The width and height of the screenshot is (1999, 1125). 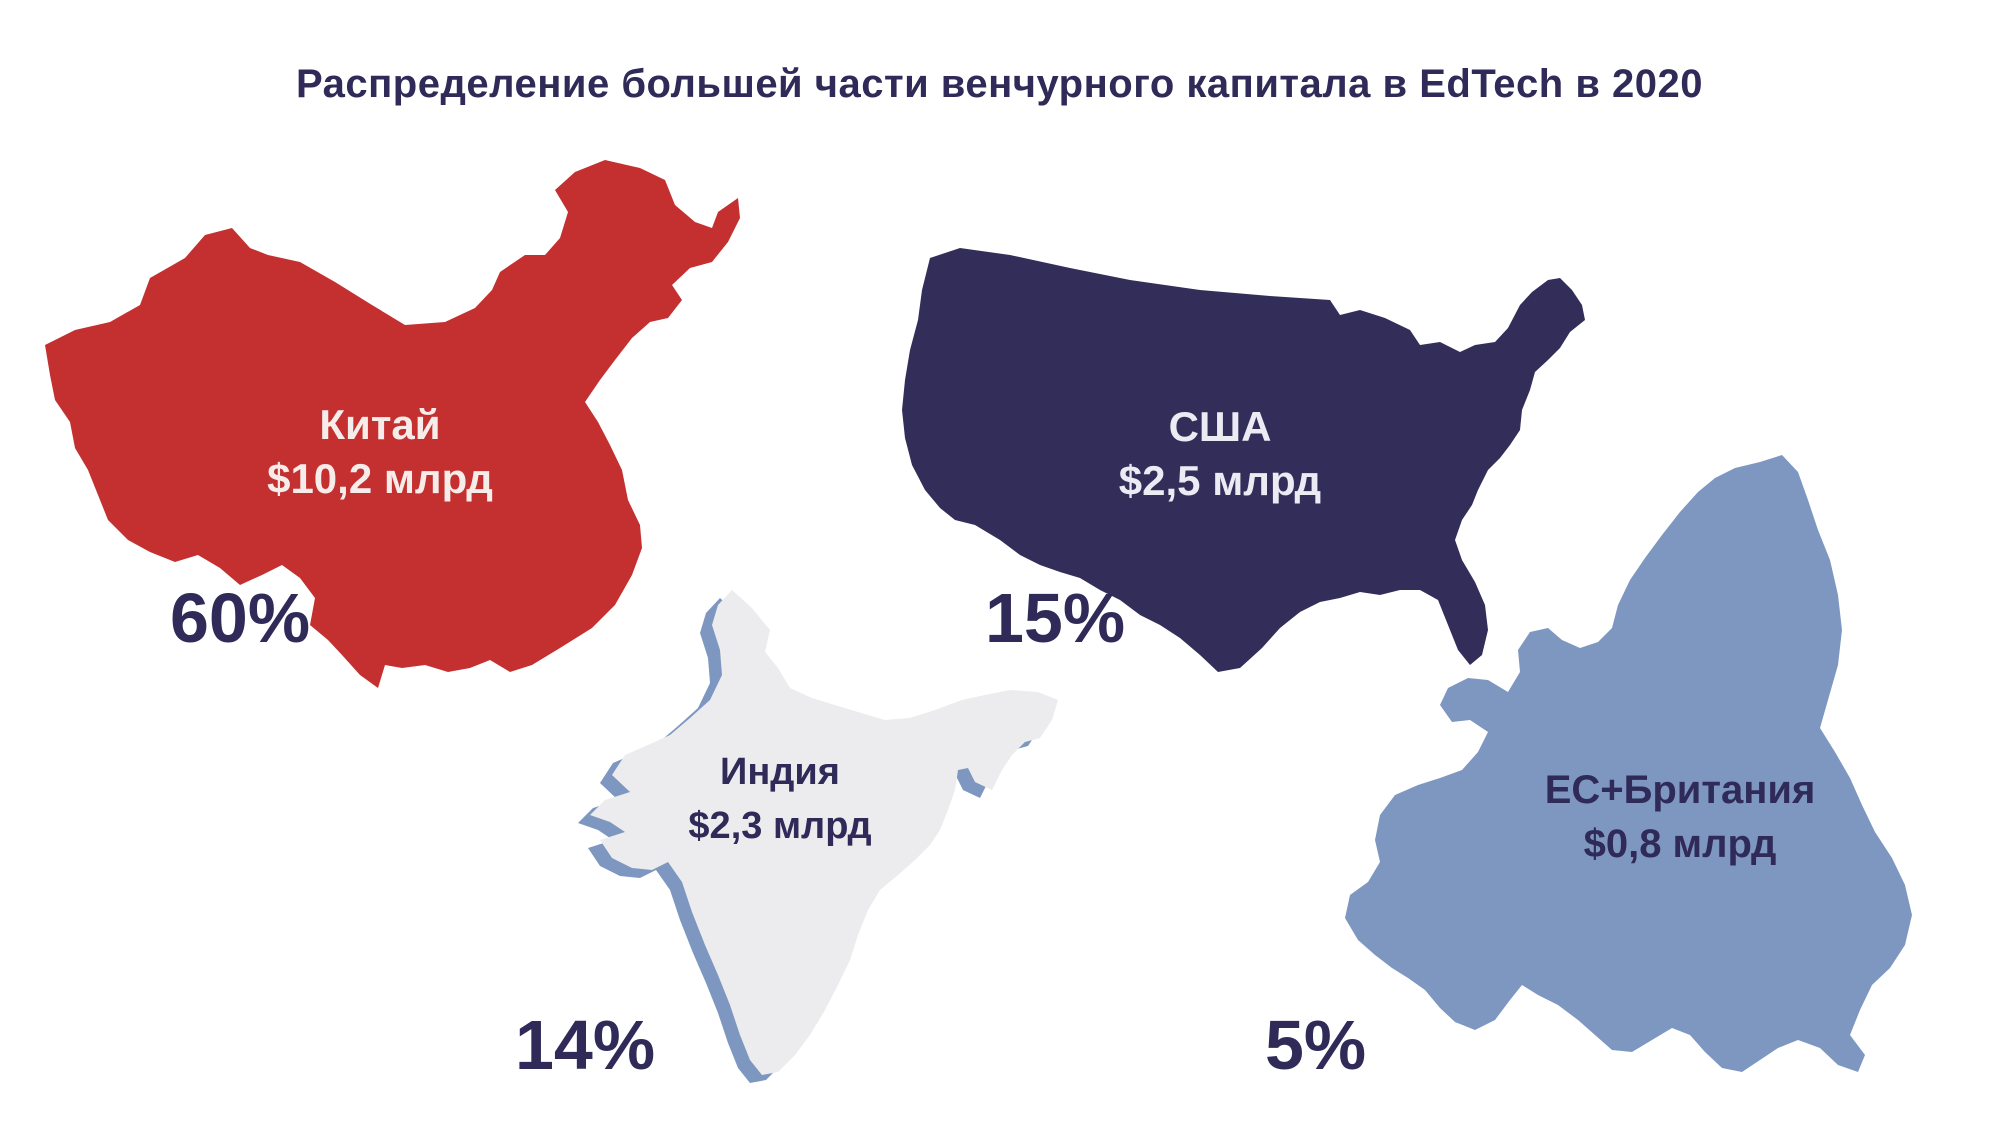 I want to click on china-share: 60%, so click(x=240, y=618).